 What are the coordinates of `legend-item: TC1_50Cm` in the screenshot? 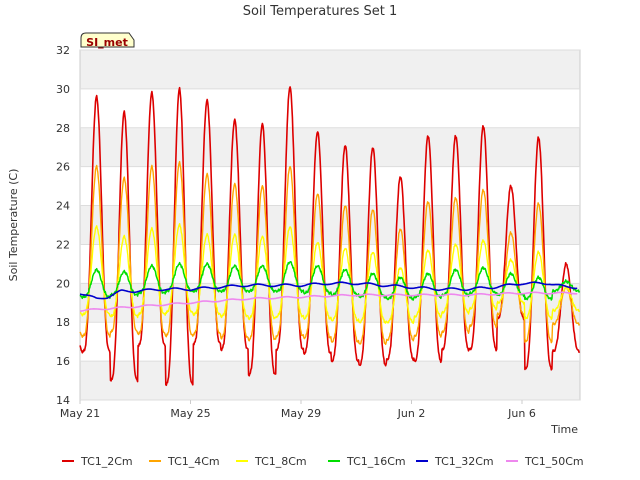 It's located at (545, 461).